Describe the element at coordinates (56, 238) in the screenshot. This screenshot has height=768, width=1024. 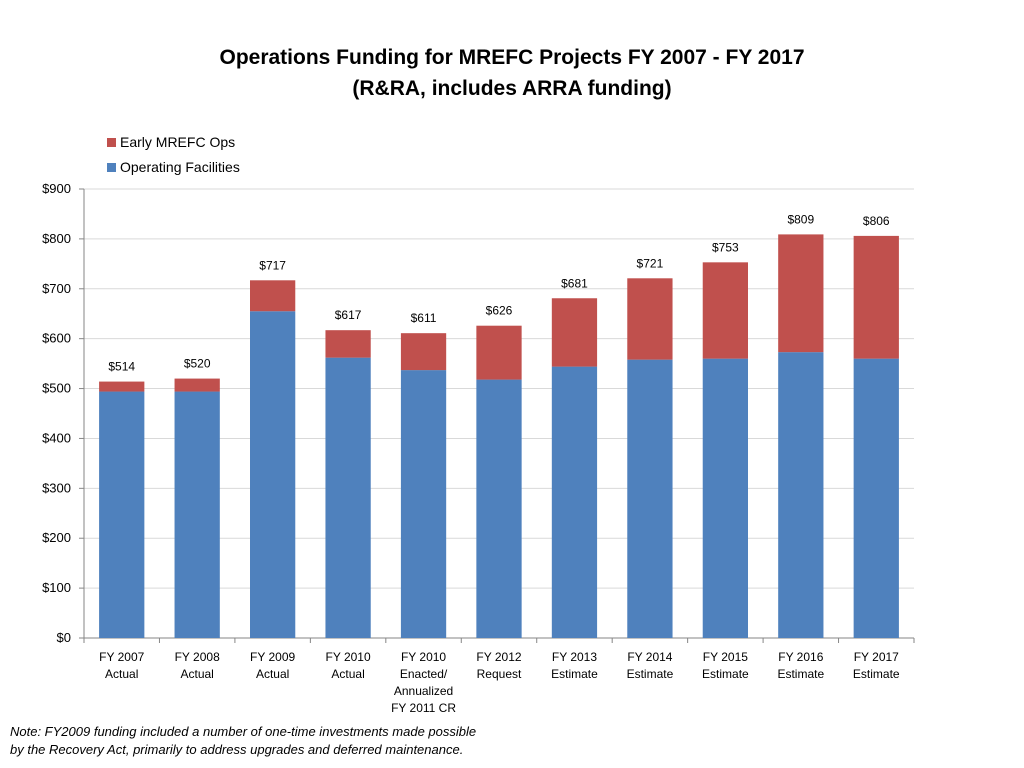
I see `y-tick-label: $800` at that location.